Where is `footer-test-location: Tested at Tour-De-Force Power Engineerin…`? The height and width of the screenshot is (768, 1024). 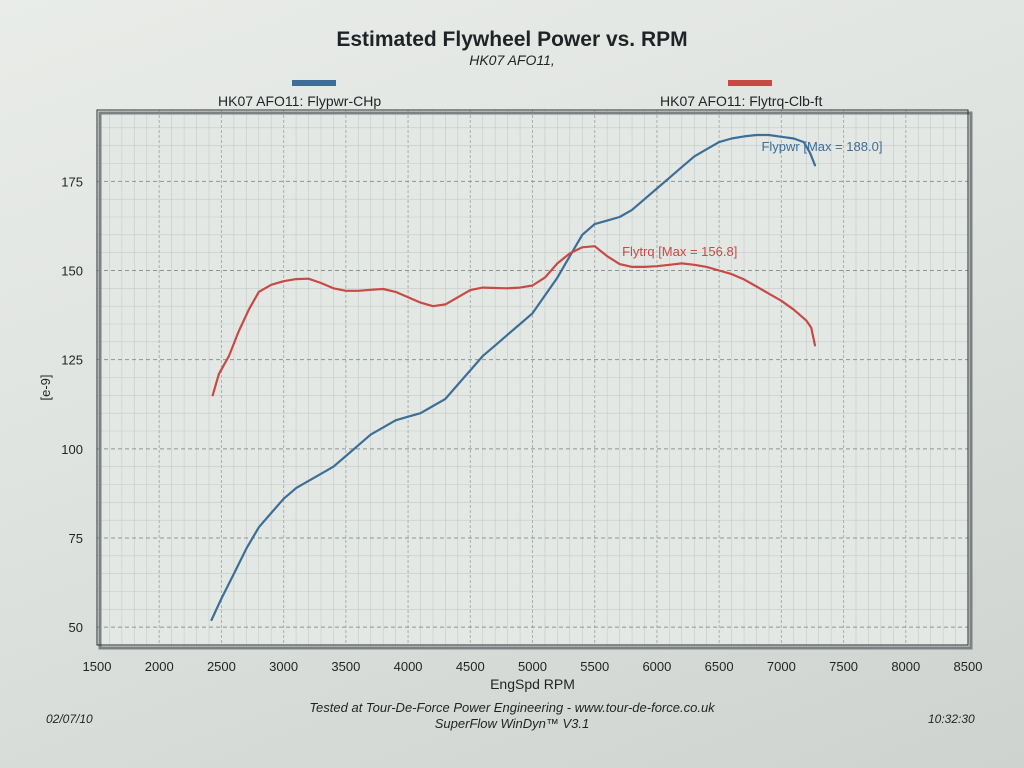 footer-test-location: Tested at Tour-De-Force Power Engineerin… is located at coordinates (512, 707).